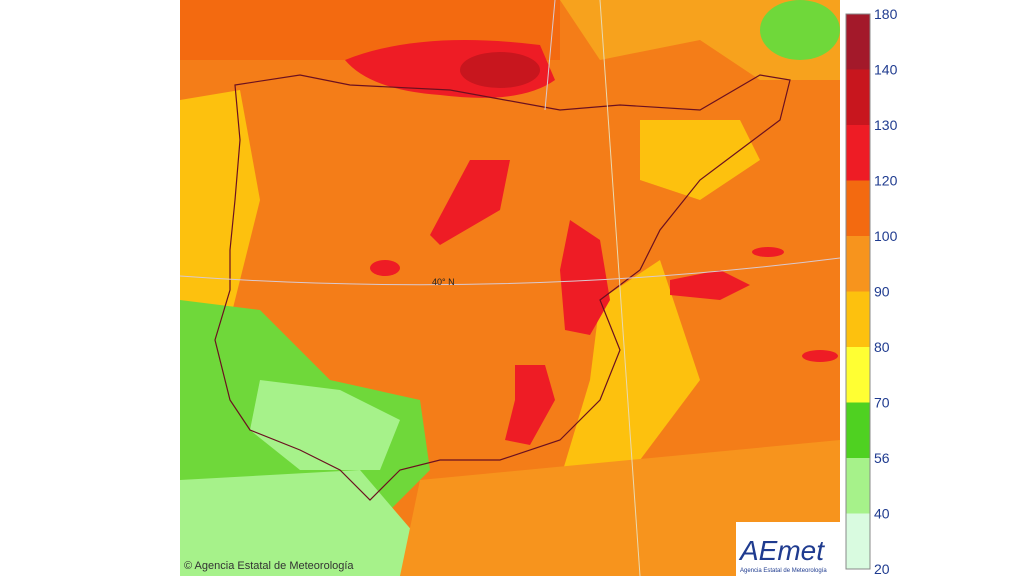 The height and width of the screenshot is (576, 1024). What do you see at coordinates (882, 403) in the screenshot?
I see `legend-label: 70` at bounding box center [882, 403].